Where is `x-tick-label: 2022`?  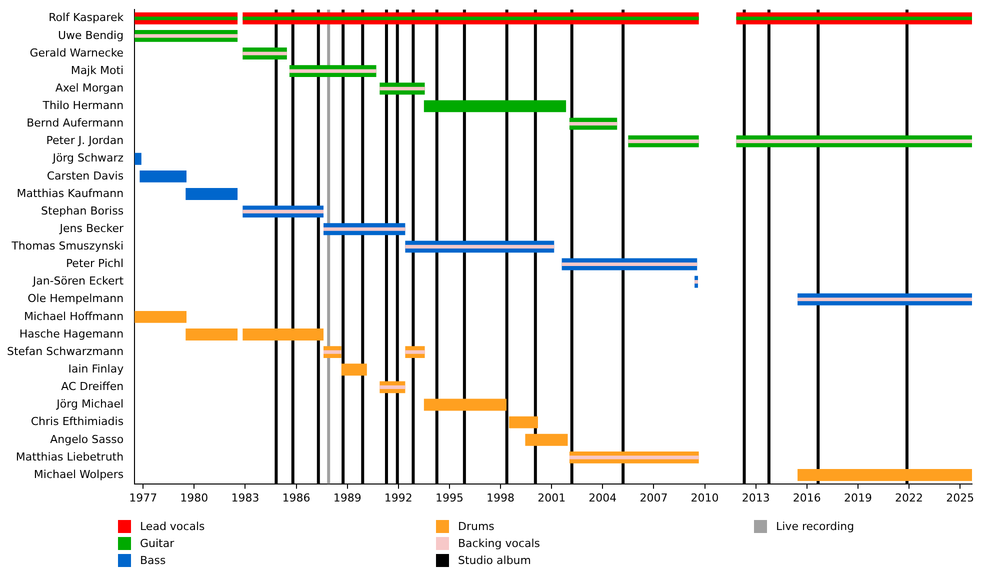 x-tick-label: 2022 is located at coordinates (909, 497).